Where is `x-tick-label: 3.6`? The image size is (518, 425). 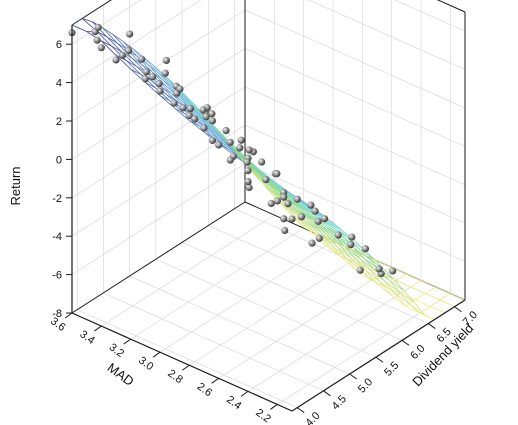 x-tick-label: 3.6 is located at coordinates (57, 324).